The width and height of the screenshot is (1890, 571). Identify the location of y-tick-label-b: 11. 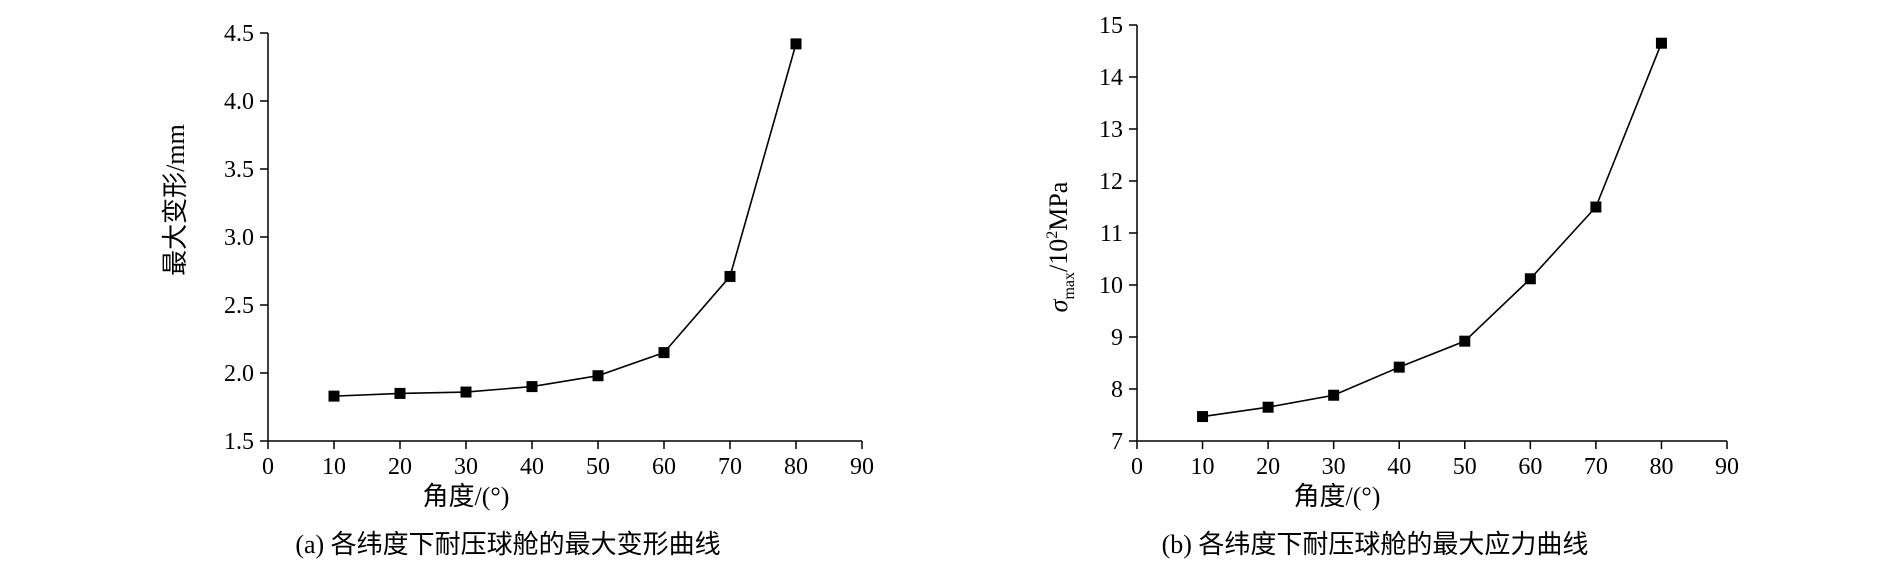
(1111, 234).